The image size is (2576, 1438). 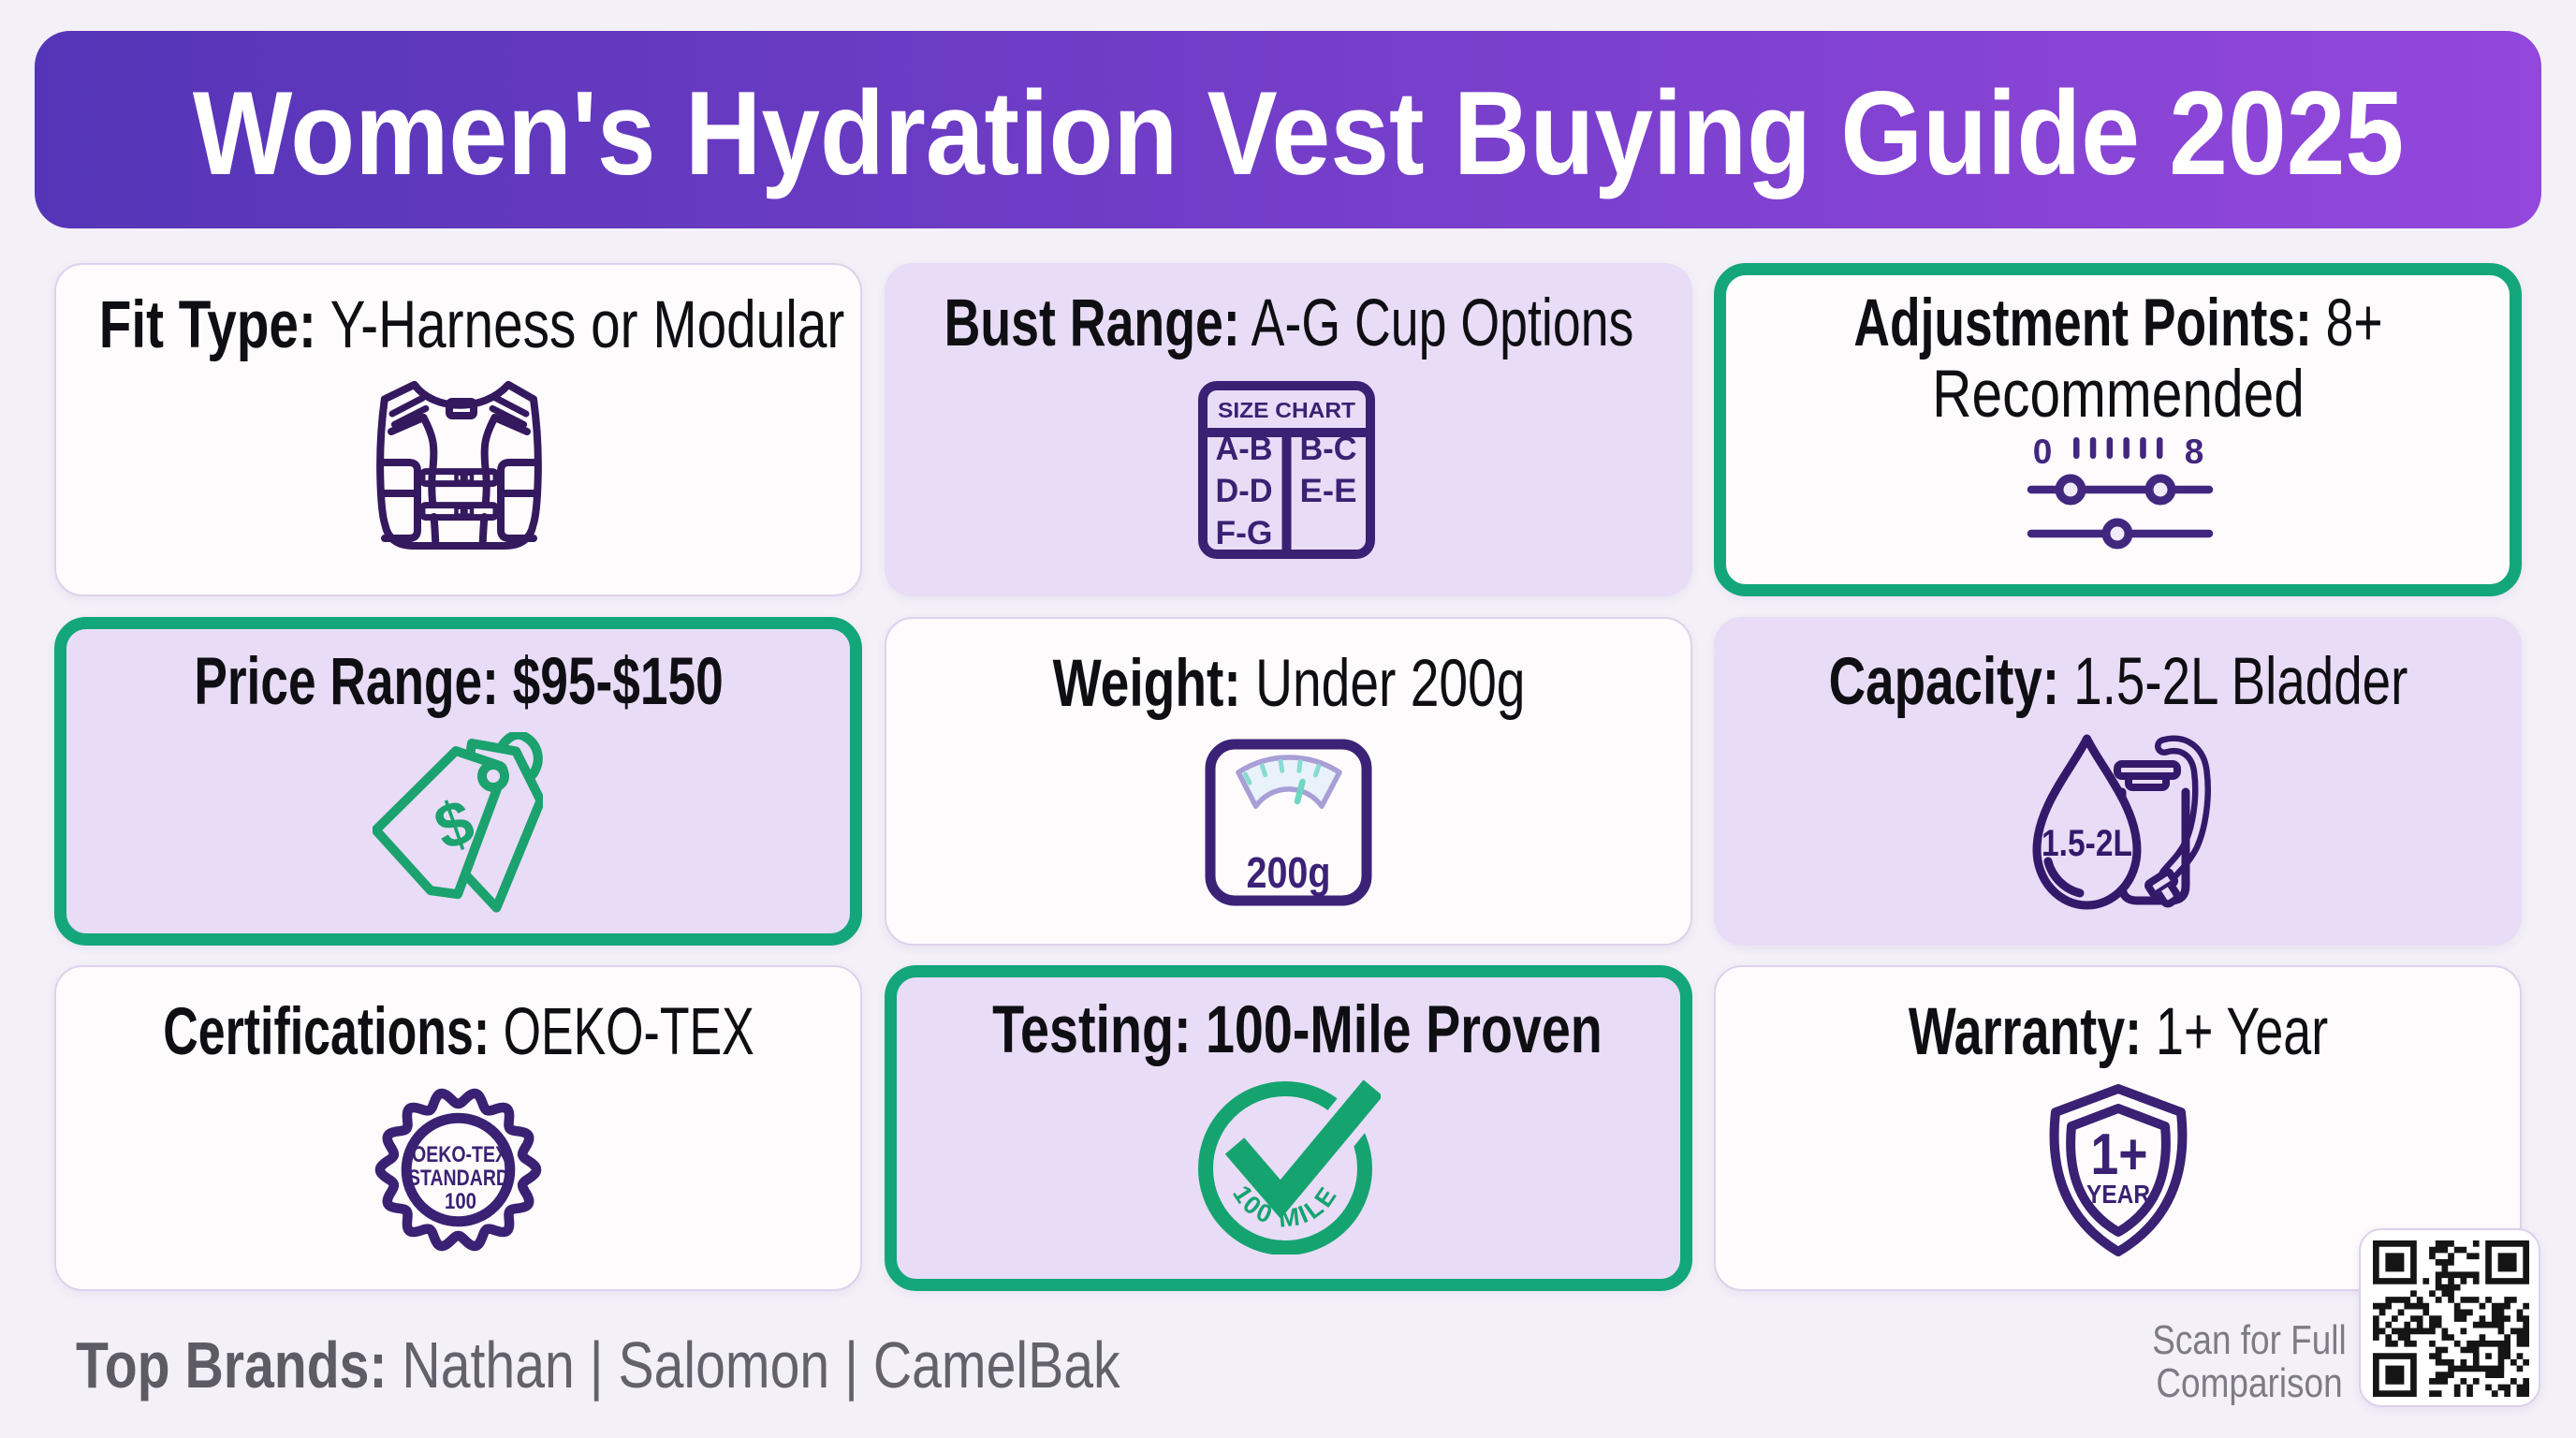 What do you see at coordinates (2087, 843) in the screenshot?
I see `svg-text: 1.5-2L` at bounding box center [2087, 843].